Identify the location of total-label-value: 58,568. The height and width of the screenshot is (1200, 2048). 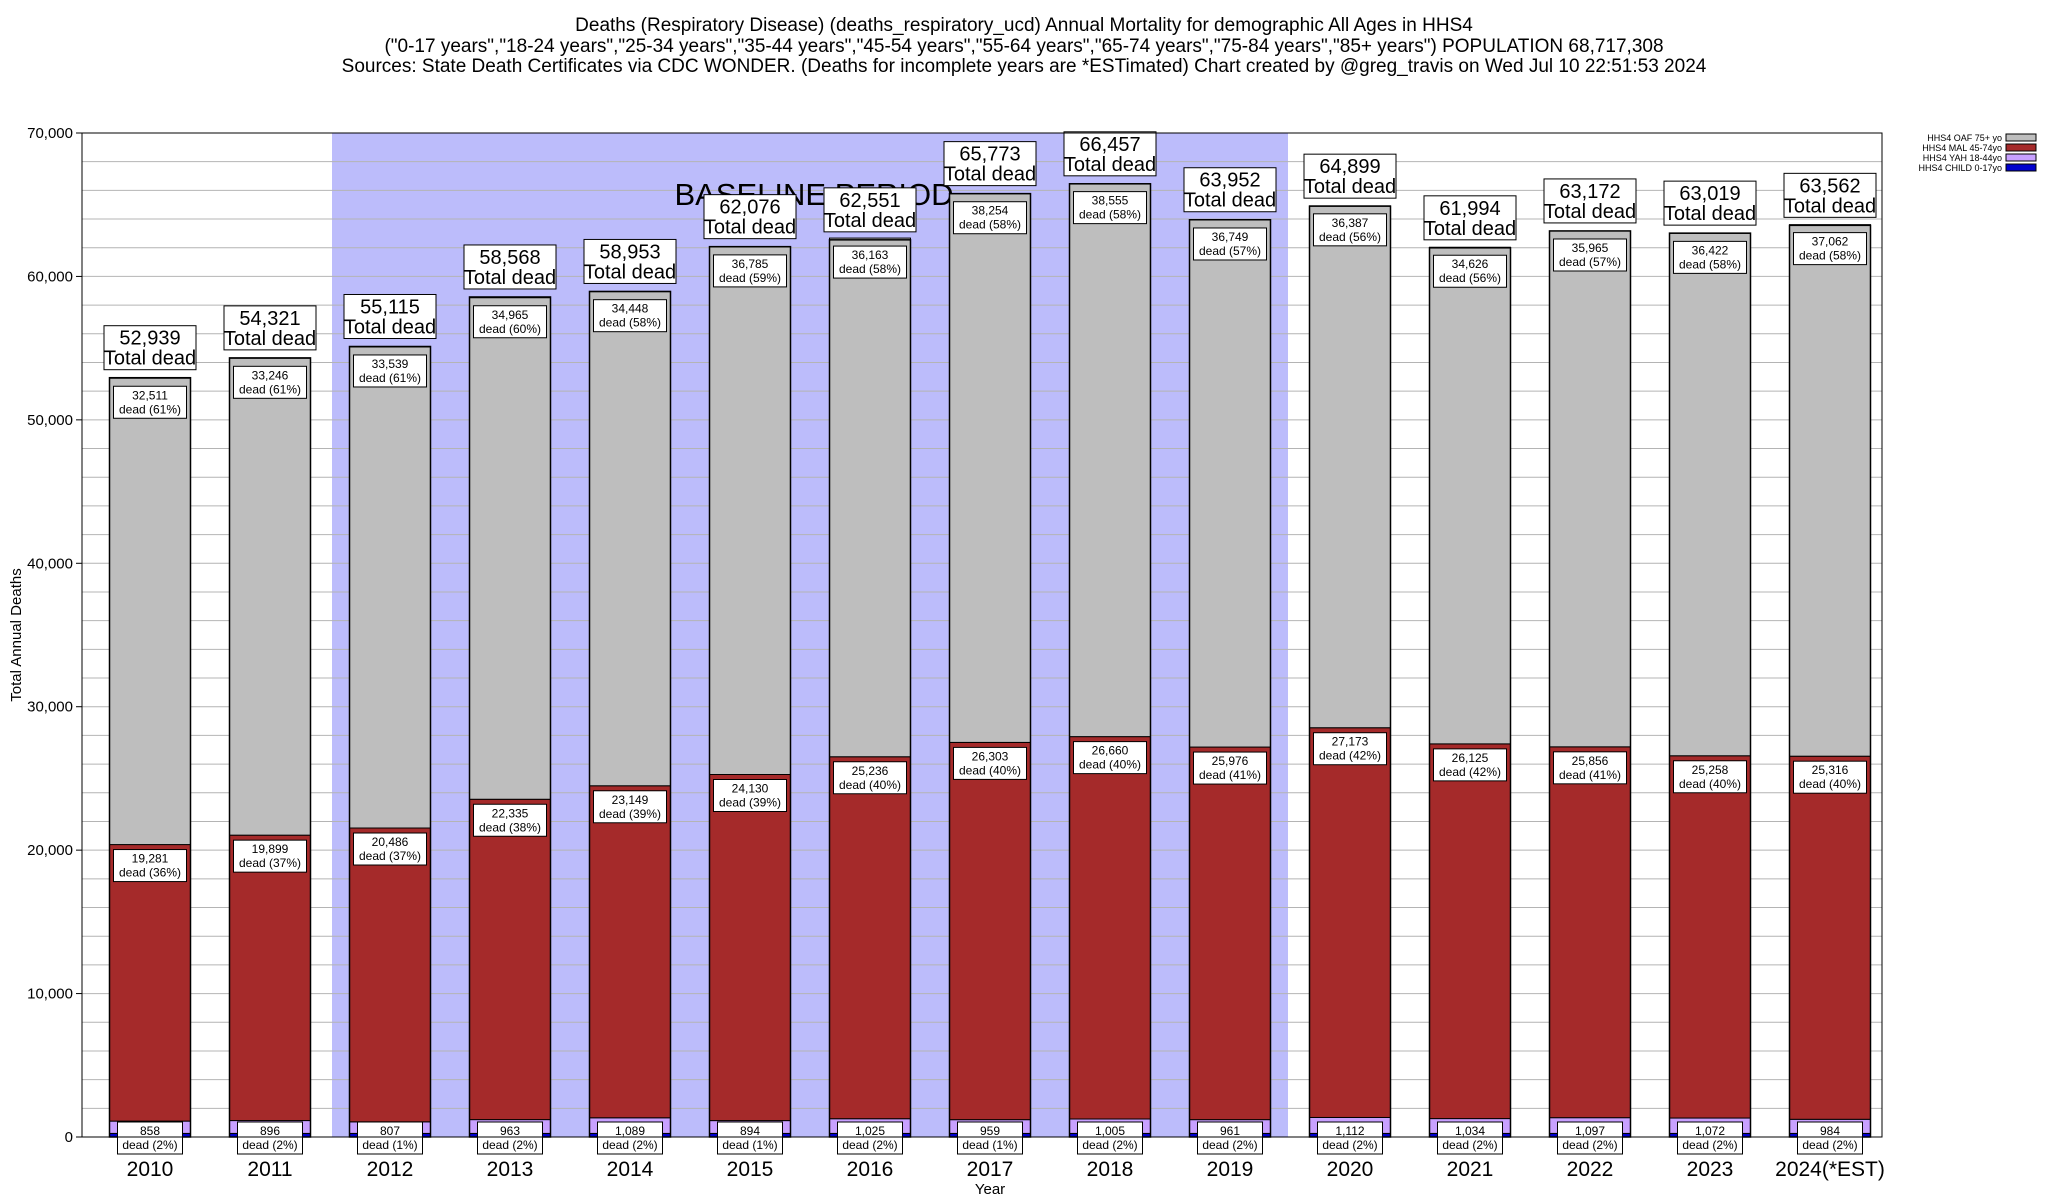
(509, 258).